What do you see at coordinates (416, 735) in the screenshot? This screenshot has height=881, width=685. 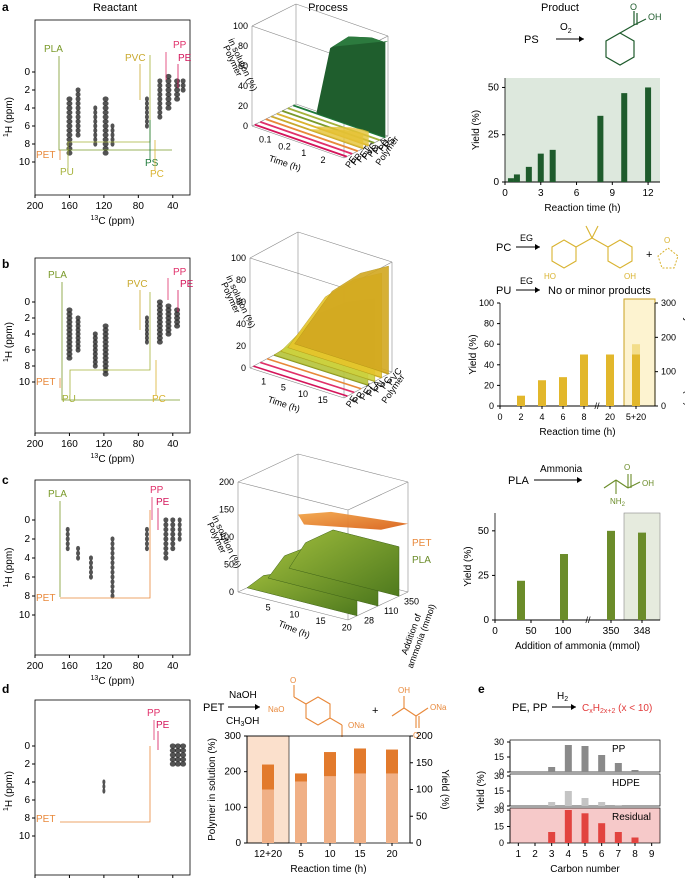 I see `lactate-o-label: O` at bounding box center [416, 735].